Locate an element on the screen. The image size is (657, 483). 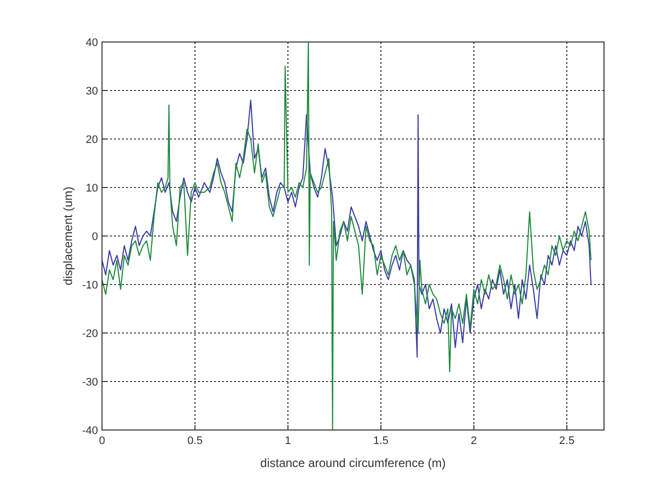
y-tick-label: -20 is located at coordinates (90, 334).